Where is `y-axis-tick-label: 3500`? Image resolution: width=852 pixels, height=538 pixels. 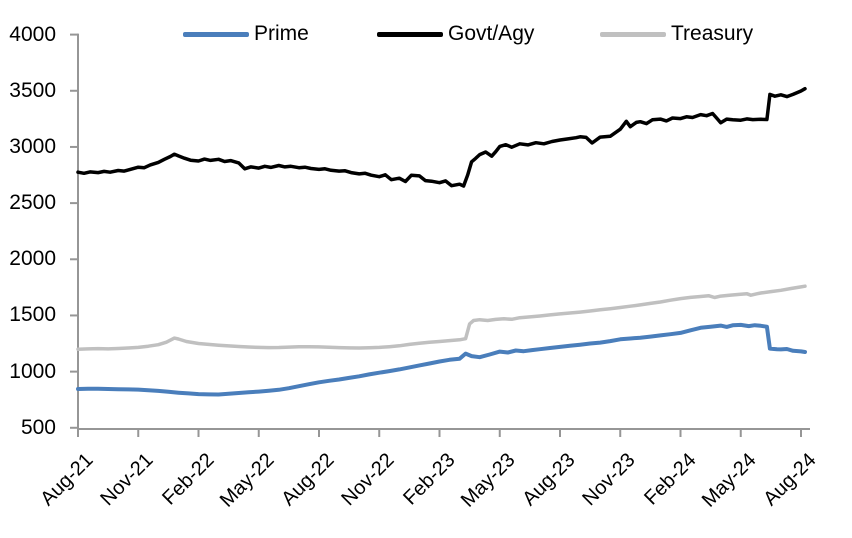 y-axis-tick-label: 3500 is located at coordinates (32, 90).